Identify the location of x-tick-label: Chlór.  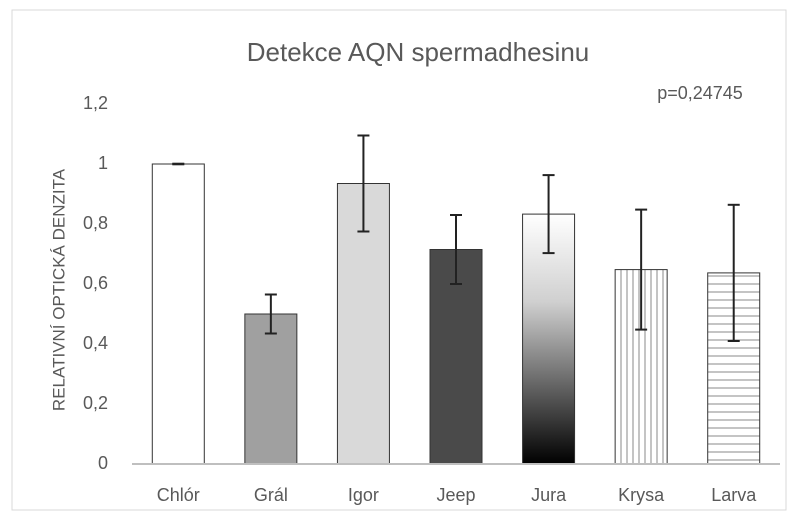
(178, 495).